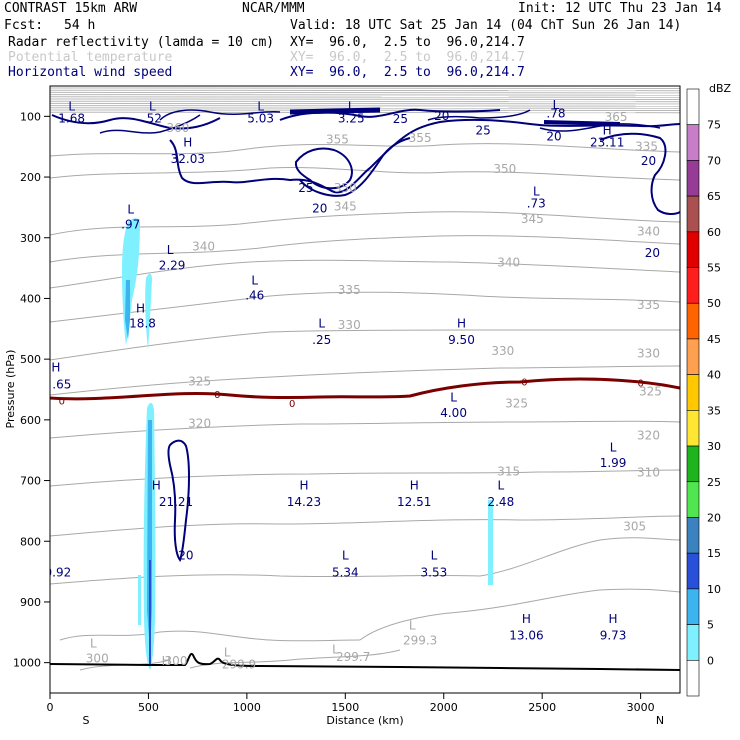 Image resolution: width=740 pixels, height=740 pixels. Describe the element at coordinates (420, 640) in the screenshot. I see `theta-label: 299.3` at that location.